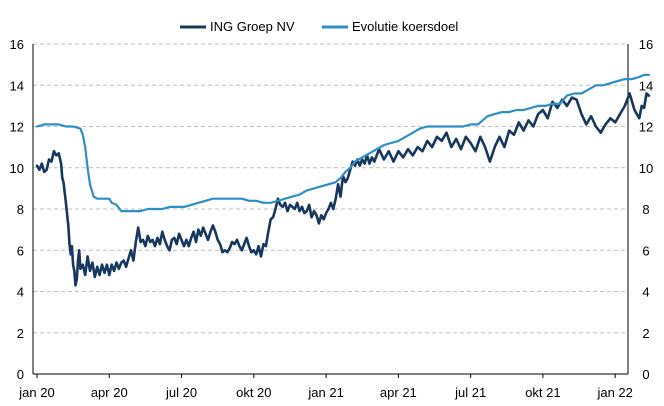  What do you see at coordinates (645, 292) in the screenshot?
I see `y2-tick-label: 4` at bounding box center [645, 292].